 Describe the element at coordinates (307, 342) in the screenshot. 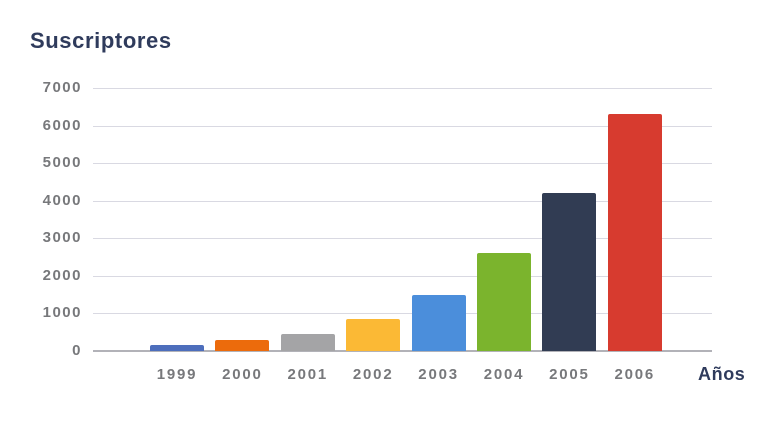

I see `bar-2001` at that location.